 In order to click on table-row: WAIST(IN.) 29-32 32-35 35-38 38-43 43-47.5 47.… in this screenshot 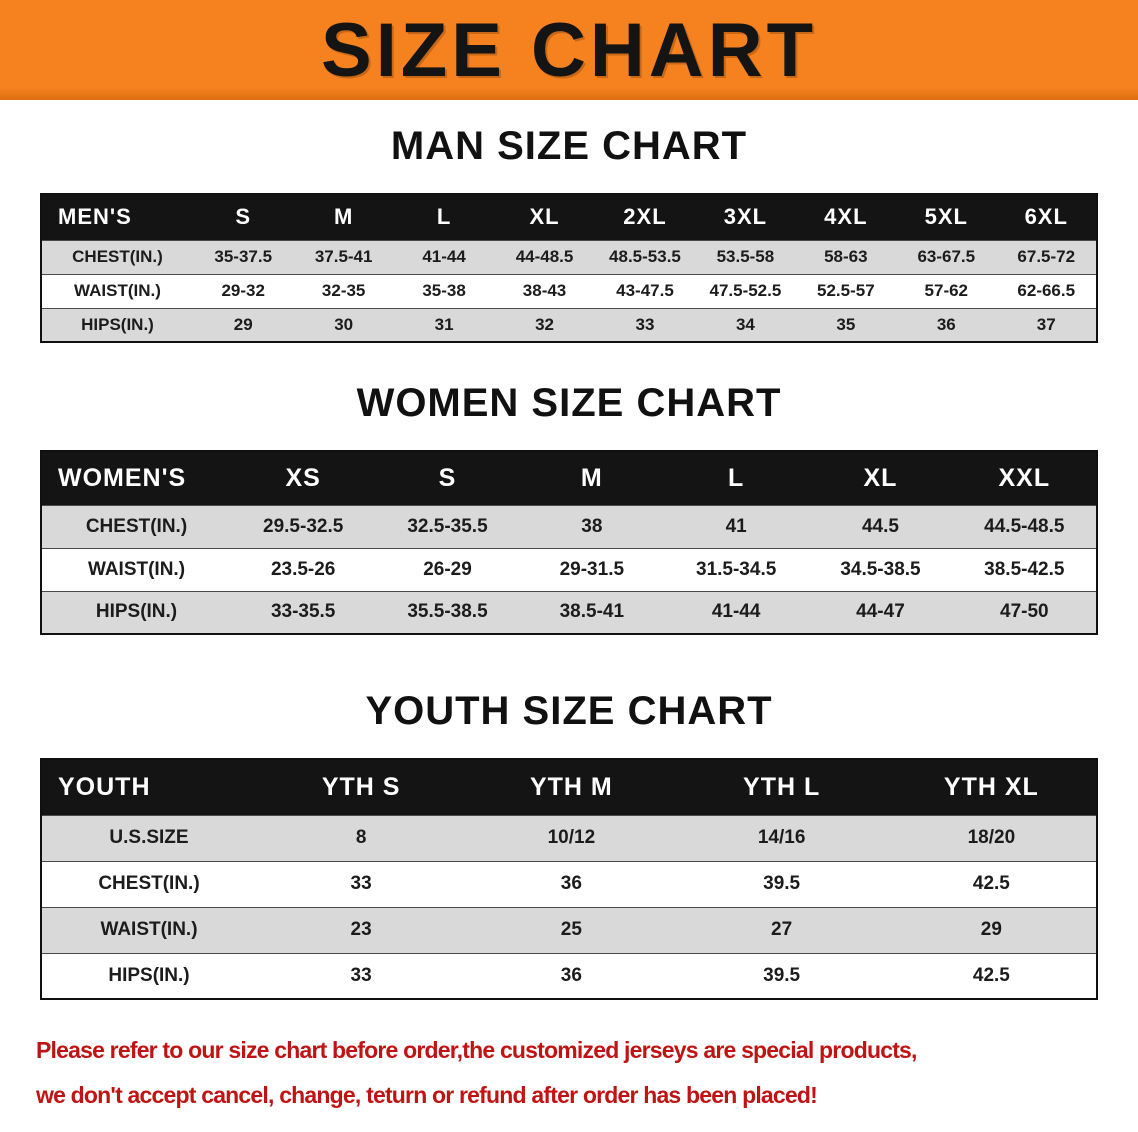, I will do `click(569, 291)`.